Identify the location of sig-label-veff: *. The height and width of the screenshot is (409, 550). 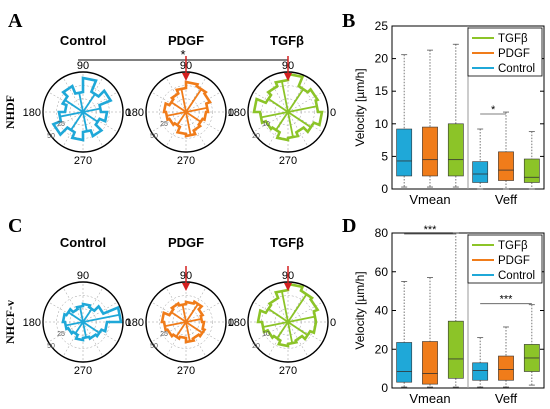
(493, 110).